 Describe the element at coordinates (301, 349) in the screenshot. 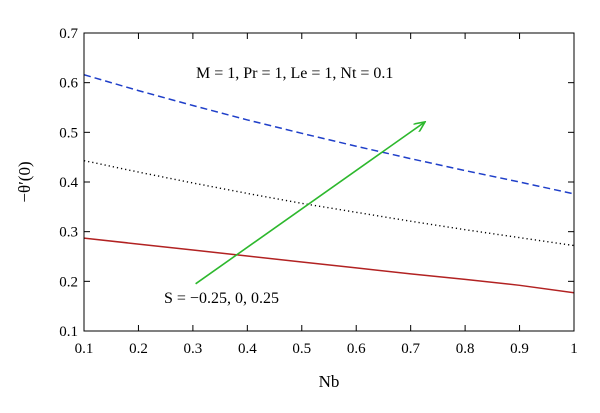

I see `x-tick-label: 0.5` at that location.